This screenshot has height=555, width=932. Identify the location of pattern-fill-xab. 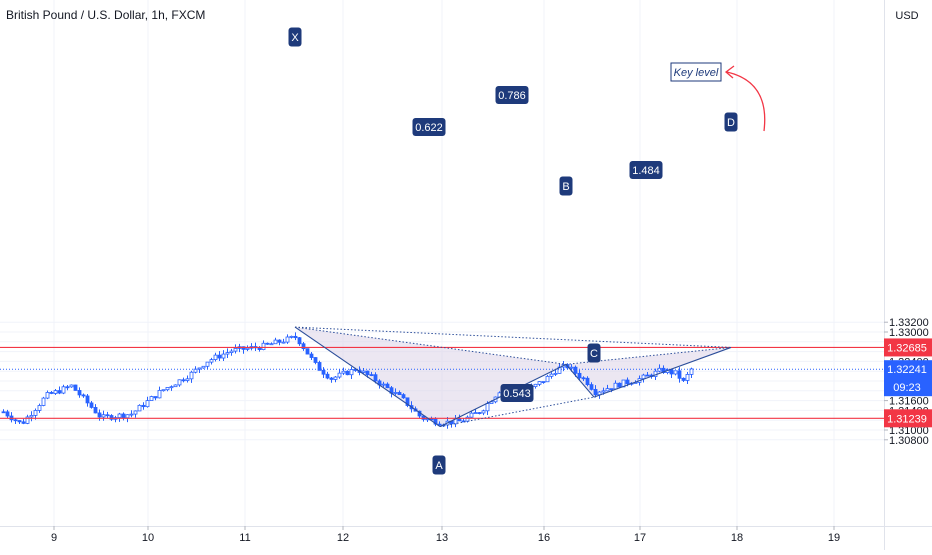
(430, 377).